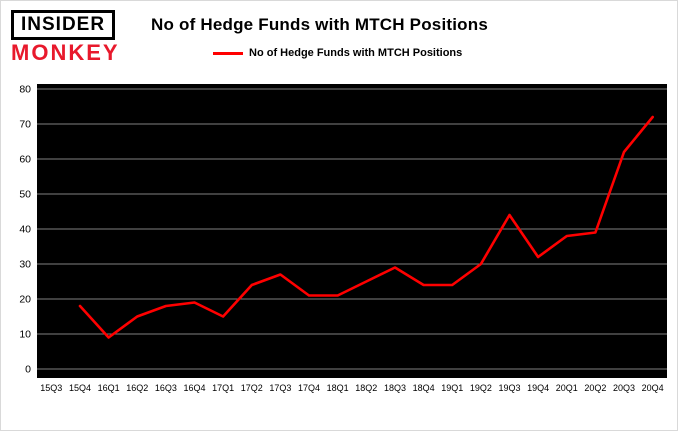 Image resolution: width=678 pixels, height=431 pixels. I want to click on x-axis-tick-label: 18Q4, so click(424, 388).